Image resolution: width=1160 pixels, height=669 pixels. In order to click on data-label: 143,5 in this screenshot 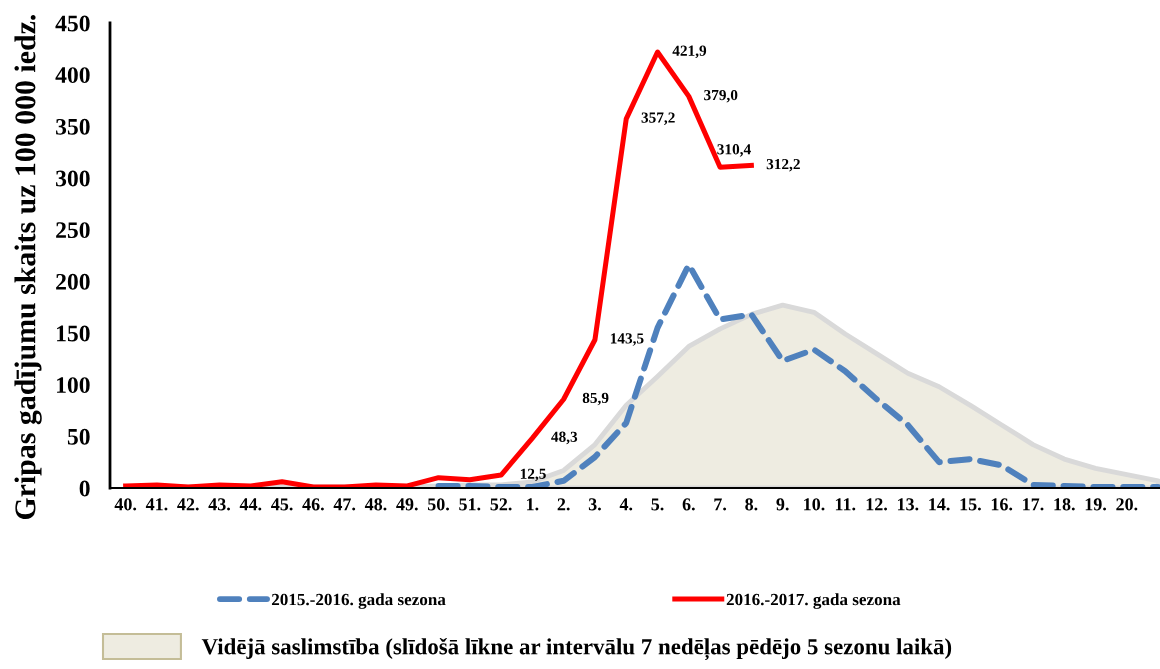, I will do `click(627, 339)`.